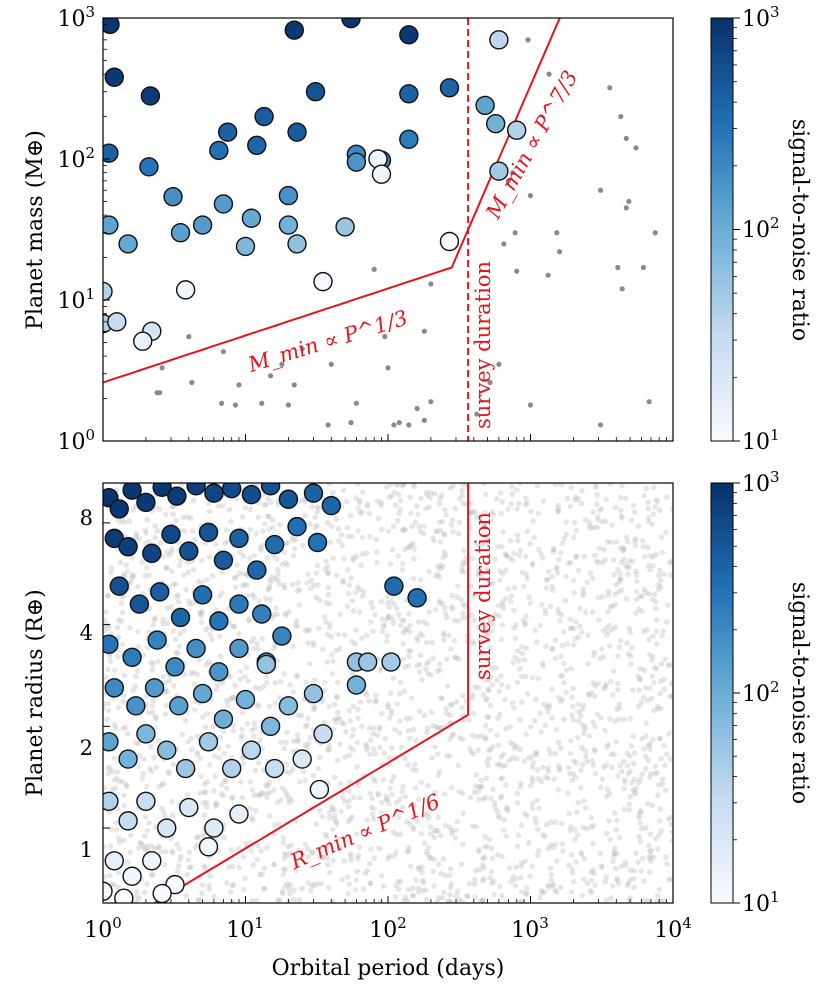 The image size is (820, 985). I want to click on bottom-ytick-label: 1, so click(86, 850).